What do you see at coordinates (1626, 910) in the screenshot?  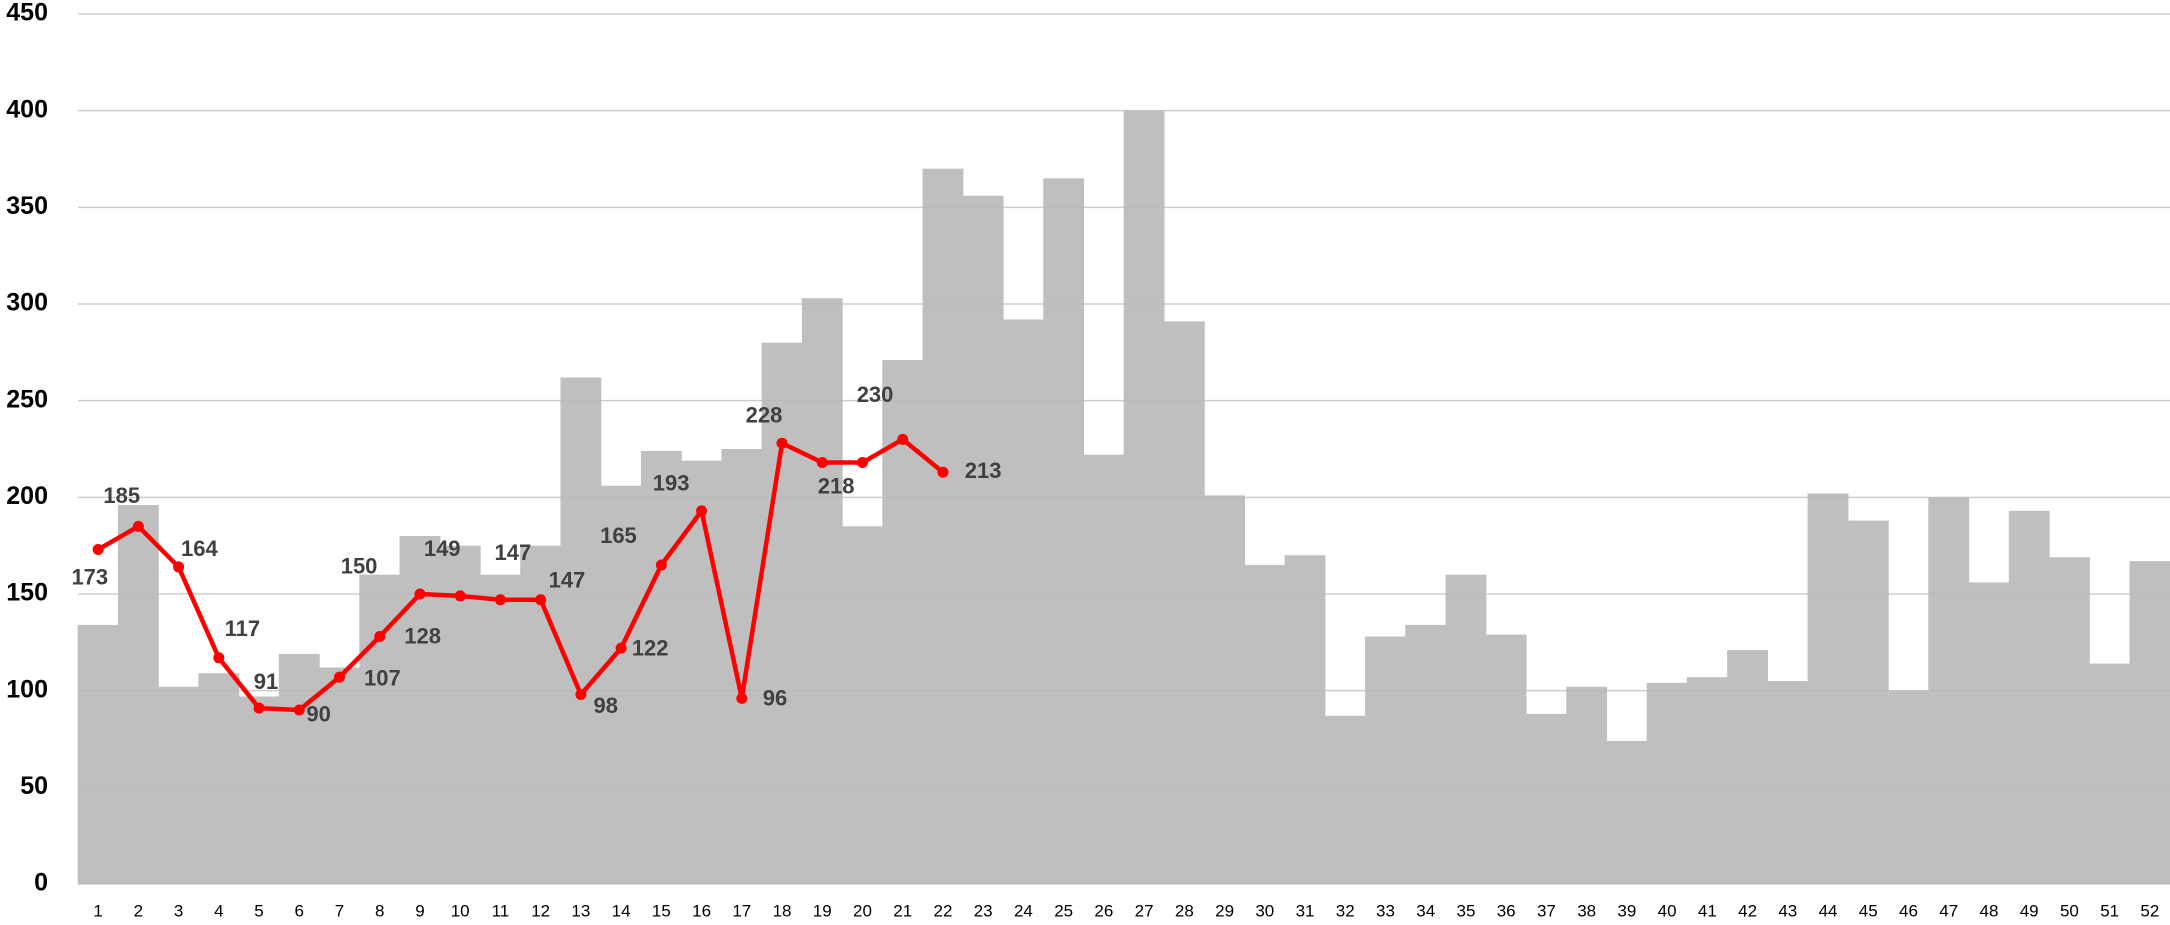 I see `x-tick-label: 39` at bounding box center [1626, 910].